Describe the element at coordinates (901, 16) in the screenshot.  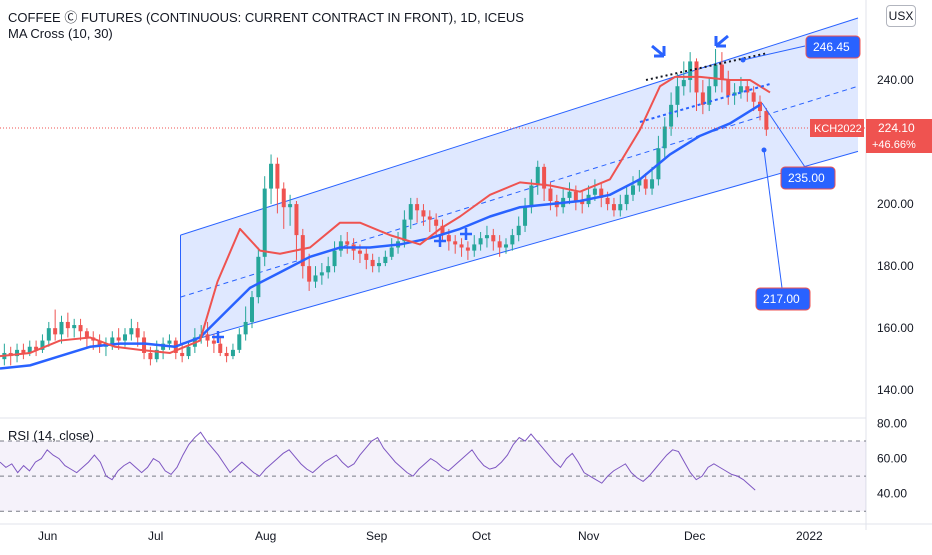
I see `currency-button: USX` at that location.